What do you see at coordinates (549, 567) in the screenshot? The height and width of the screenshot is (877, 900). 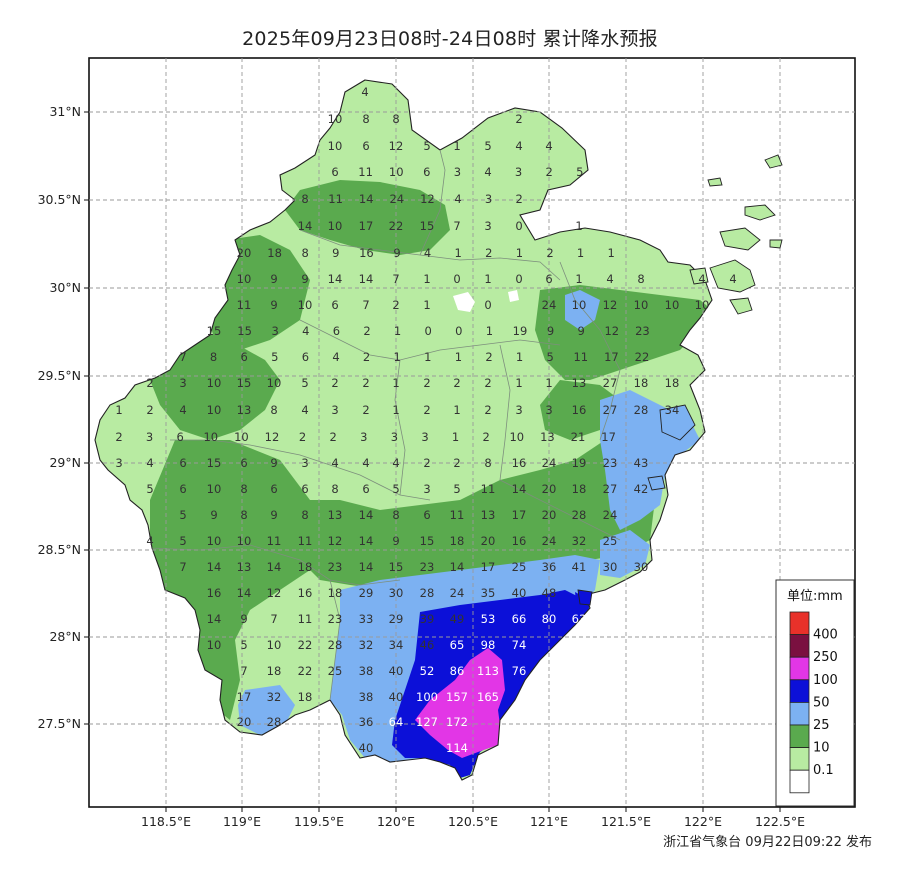 I see `precip-value: 36` at bounding box center [549, 567].